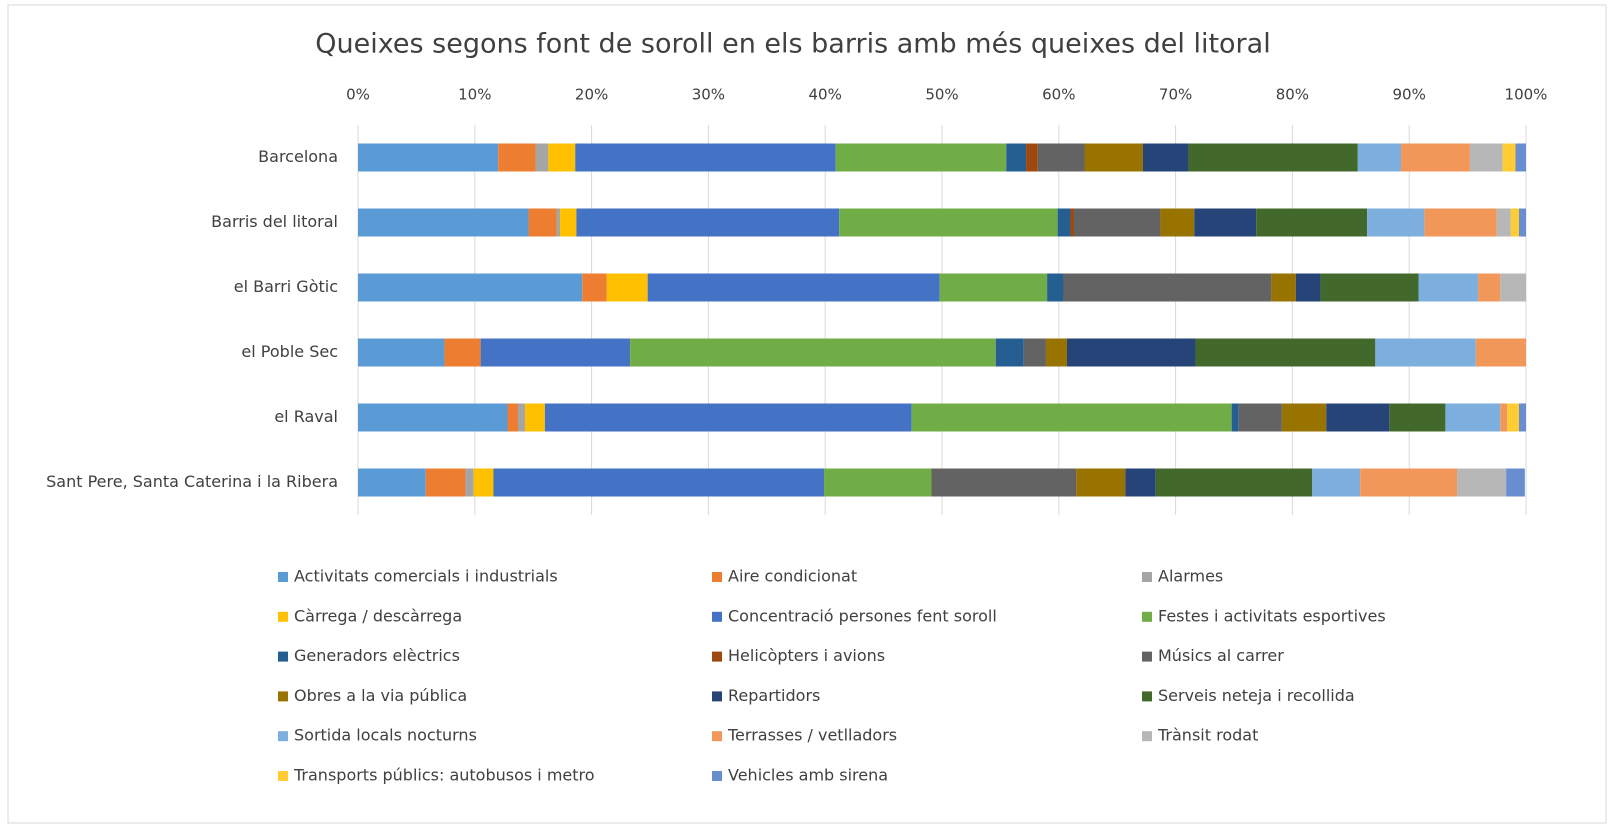 Image resolution: width=1614 pixels, height=834 pixels. Describe the element at coordinates (808, 775) in the screenshot. I see `legend-label: Vehicles amb sirena` at that location.